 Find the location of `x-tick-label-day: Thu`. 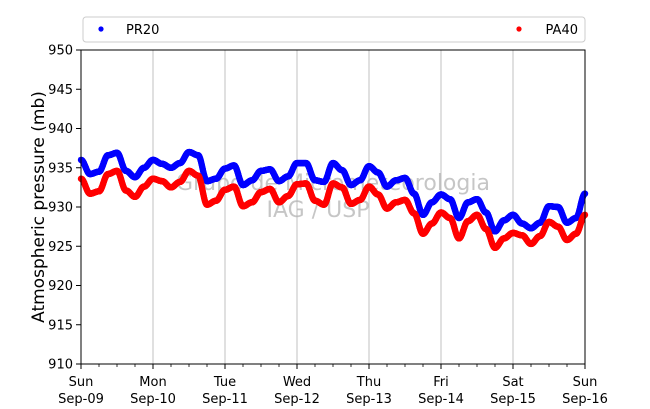

x-tick-label-day: Thu is located at coordinates (368, 382).